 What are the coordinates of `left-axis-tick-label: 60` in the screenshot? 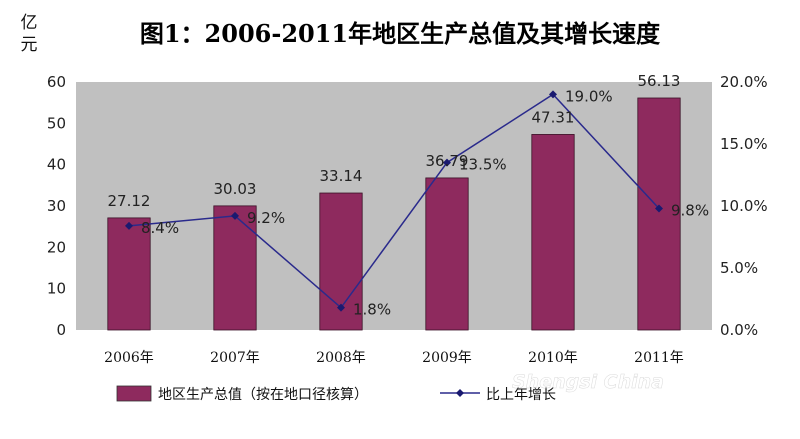 It's located at (56, 82).